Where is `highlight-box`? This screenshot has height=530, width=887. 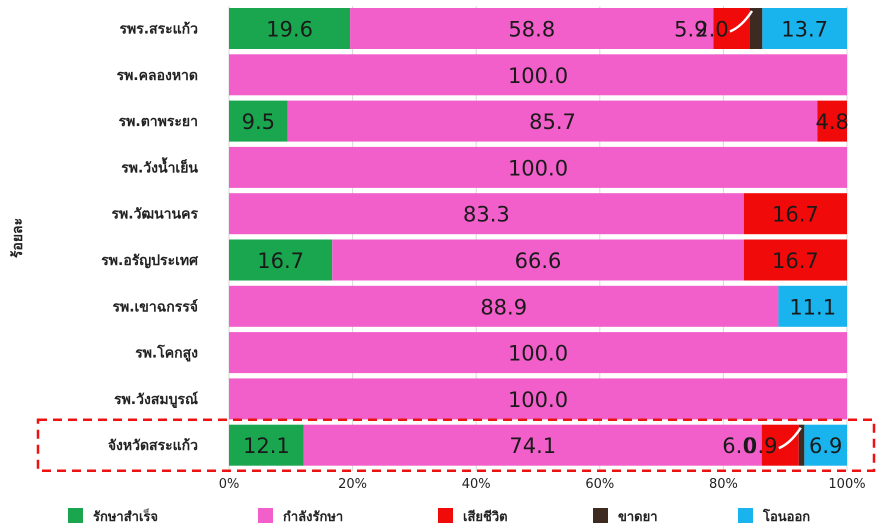
highlight-box is located at coordinates (456, 445).